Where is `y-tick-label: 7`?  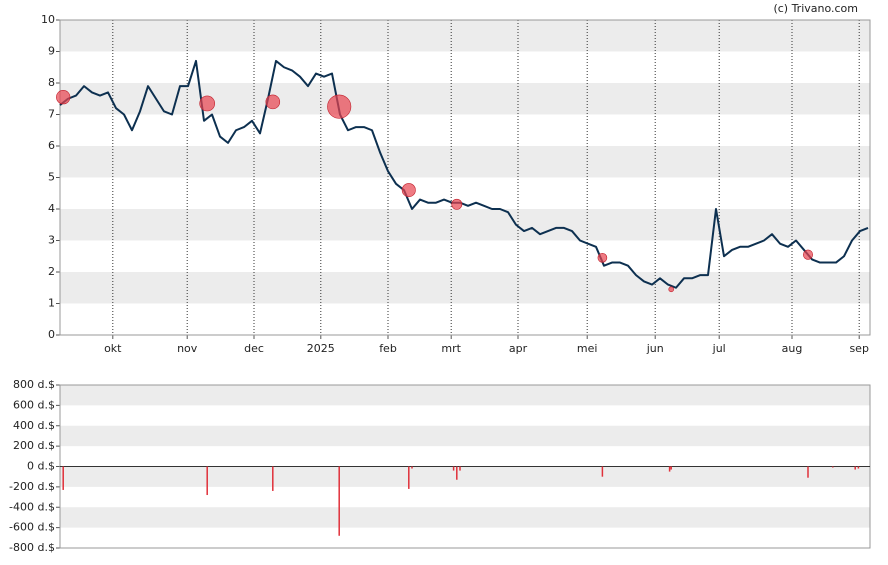 y-tick-label: 7 is located at coordinates (51, 114).